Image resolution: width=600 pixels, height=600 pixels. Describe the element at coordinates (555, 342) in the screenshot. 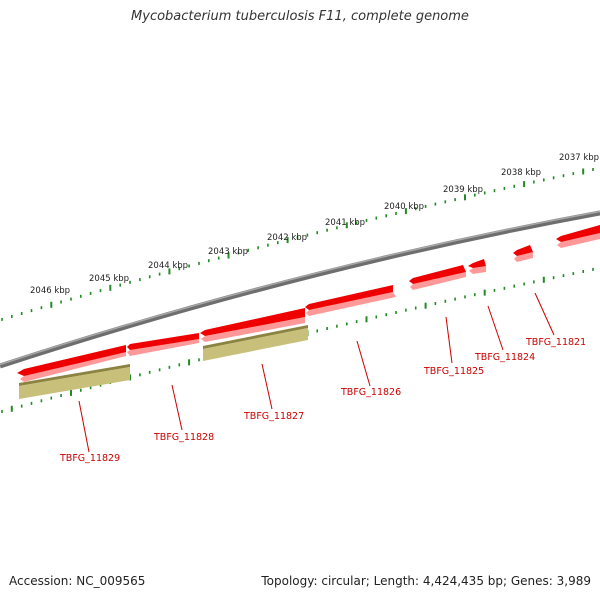

I see `gene-label: TBFG_11821` at that location.